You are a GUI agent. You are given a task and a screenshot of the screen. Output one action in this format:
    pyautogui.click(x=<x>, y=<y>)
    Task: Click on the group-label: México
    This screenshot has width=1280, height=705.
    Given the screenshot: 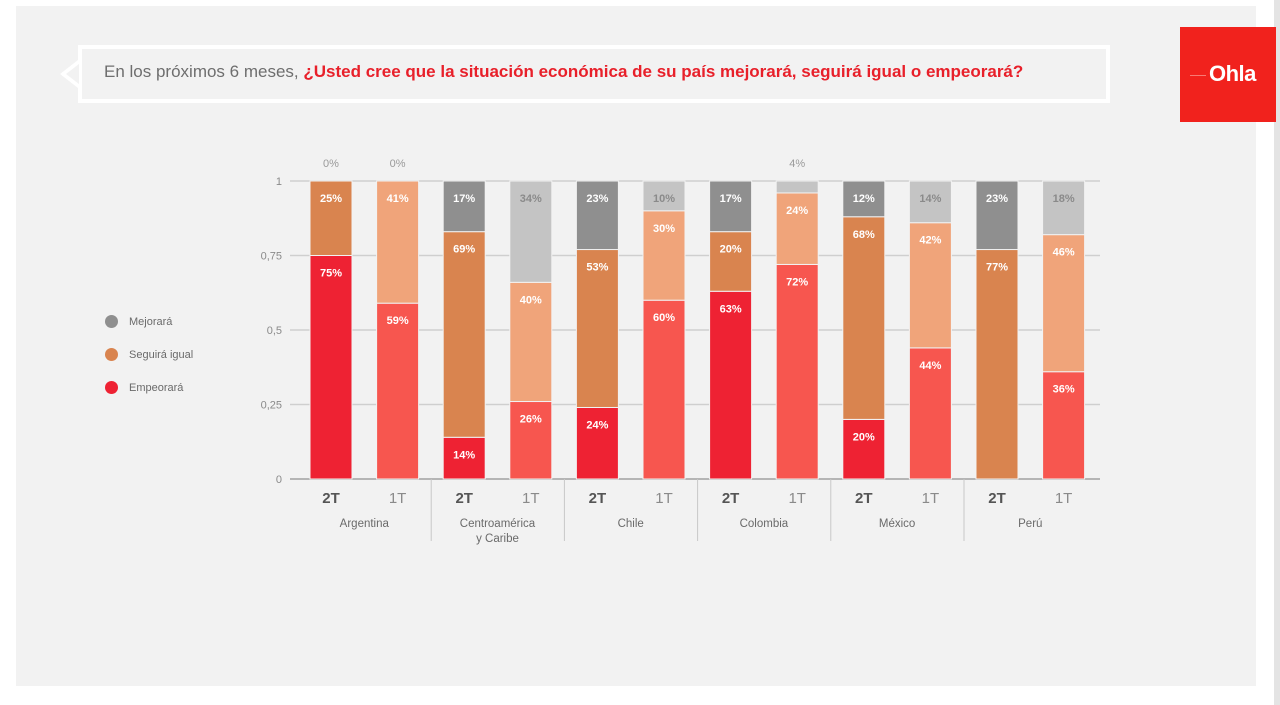 What is the action you would take?
    pyautogui.click(x=897, y=524)
    